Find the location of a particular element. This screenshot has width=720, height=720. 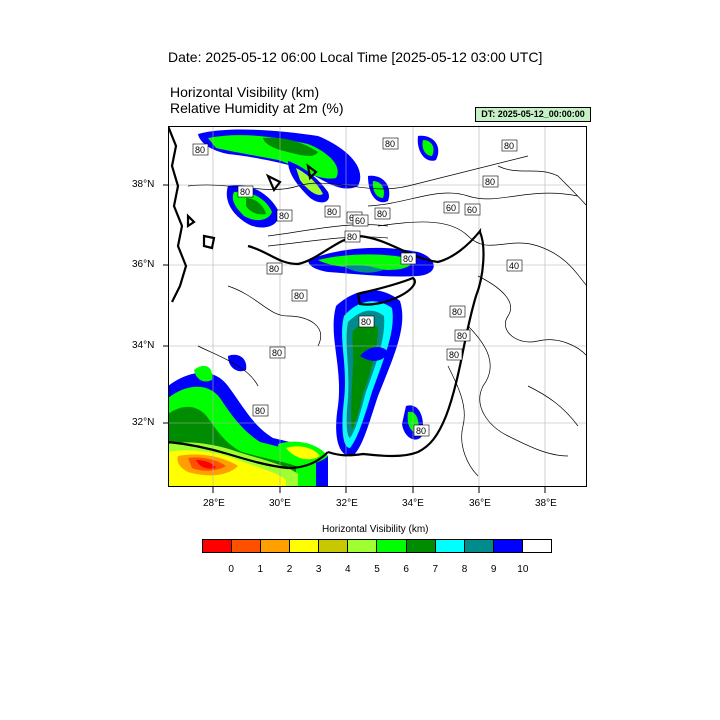

colorbar-label: 9 is located at coordinates (493, 569).